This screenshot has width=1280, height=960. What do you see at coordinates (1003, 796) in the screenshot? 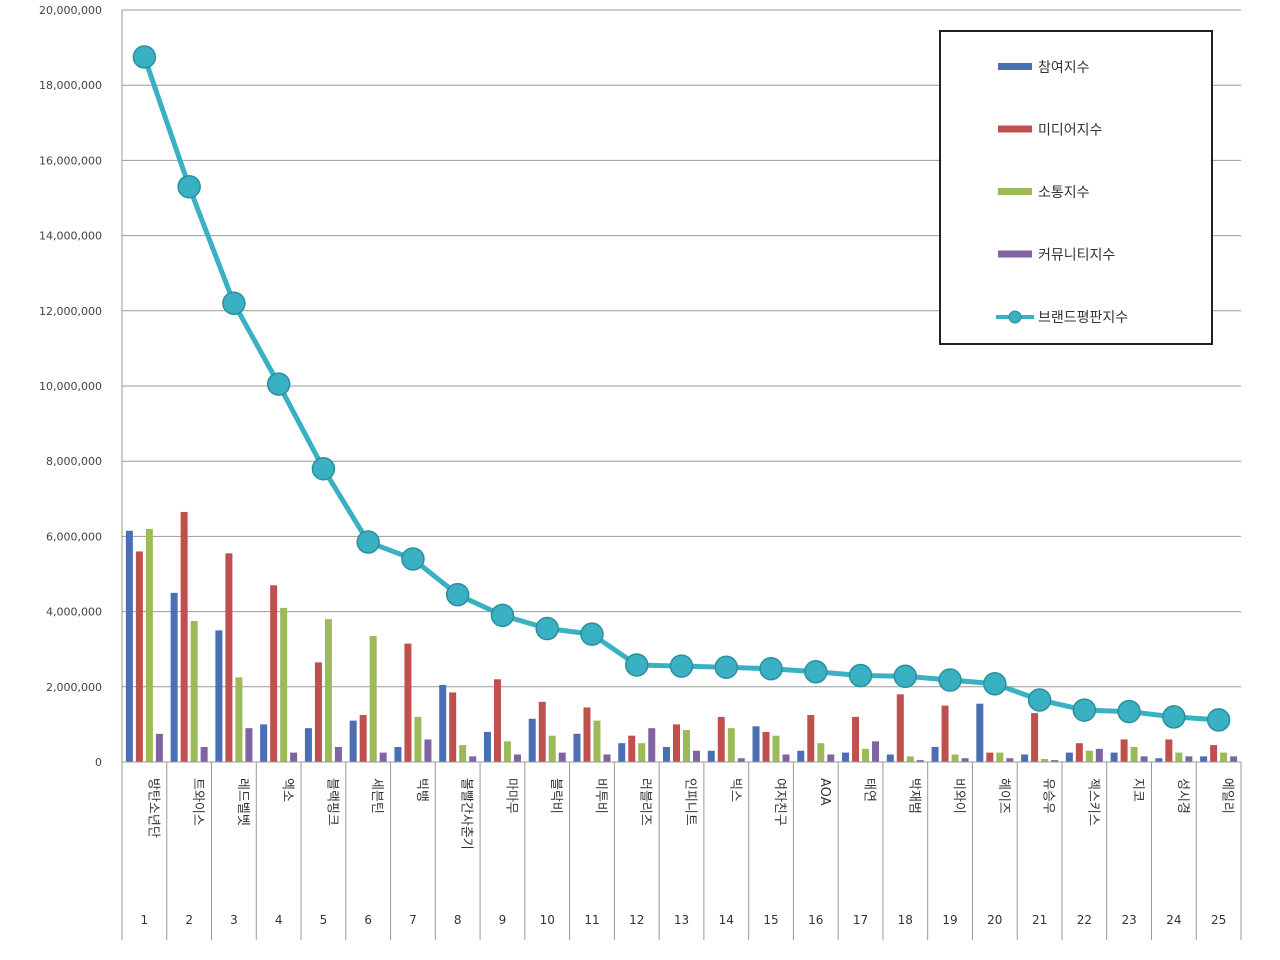
I see `x-category-label: 헤이즈` at bounding box center [1003, 796].